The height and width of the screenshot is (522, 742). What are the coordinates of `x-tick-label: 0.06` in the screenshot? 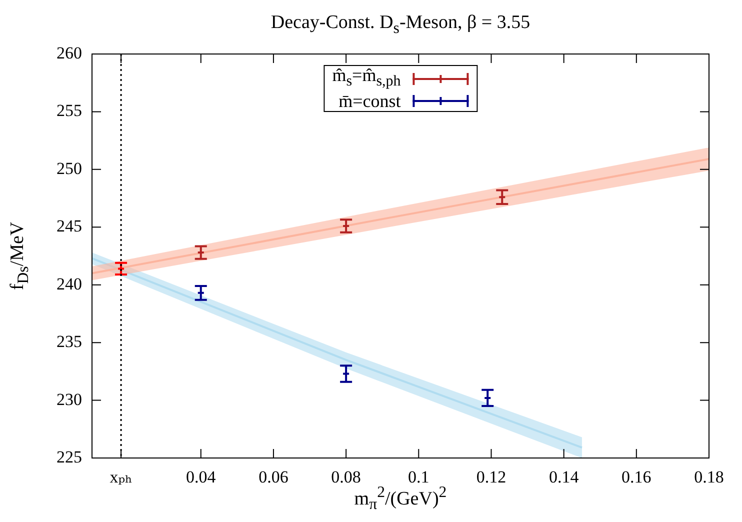 It's located at (273, 477).